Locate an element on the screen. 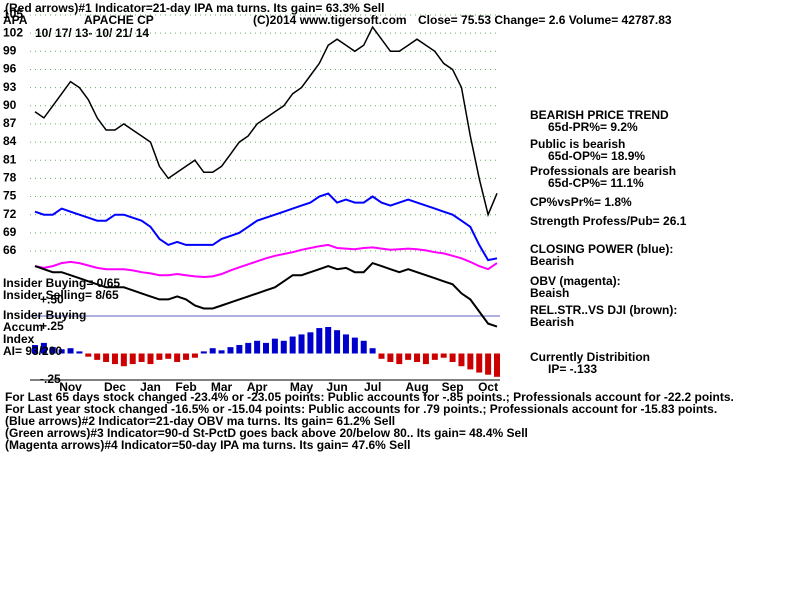 The width and height of the screenshot is (800, 600). side-text: CP%vsPr%= 1.8% is located at coordinates (581, 202).